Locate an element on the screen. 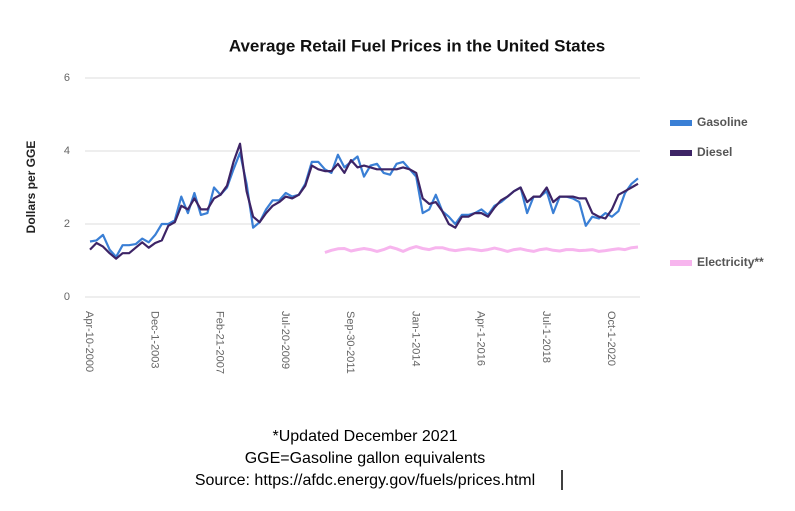 This screenshot has height=511, width=795. x-tick-label: Dec-1-2003 is located at coordinates (154, 339).